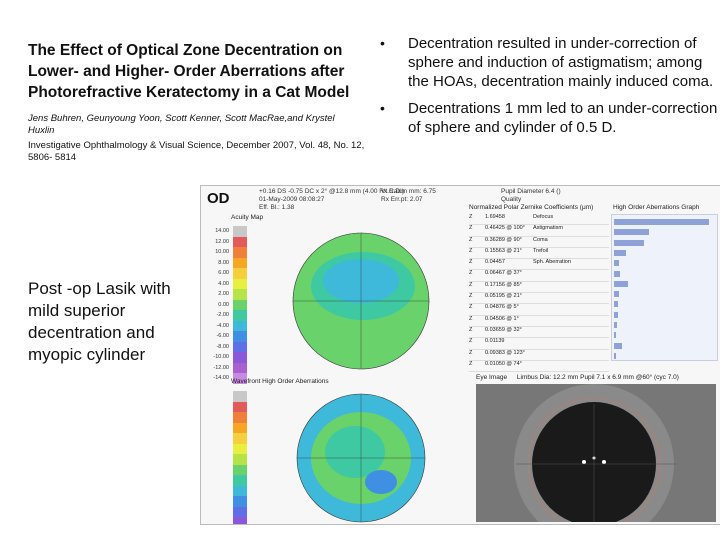 The height and width of the screenshot is (540, 720). What do you see at coordinates (223, 283) in the screenshot?
I see `scale-label: 4.00` at bounding box center [223, 283].